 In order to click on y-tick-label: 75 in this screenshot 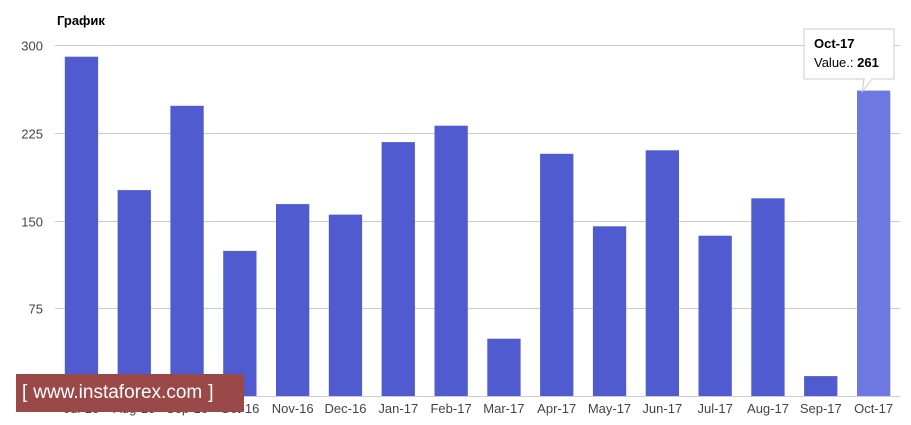, I will do `click(36, 309)`.